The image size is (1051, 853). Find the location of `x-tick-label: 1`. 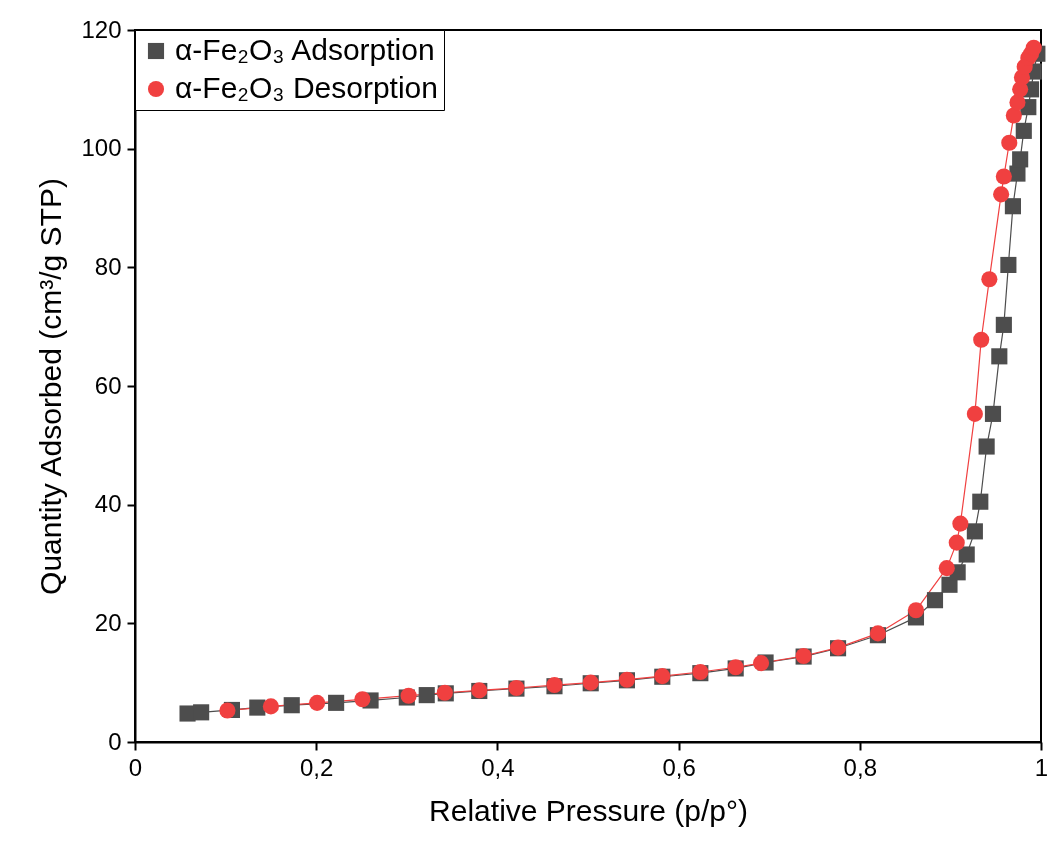

x-tick-label: 1 is located at coordinates (1041, 767).